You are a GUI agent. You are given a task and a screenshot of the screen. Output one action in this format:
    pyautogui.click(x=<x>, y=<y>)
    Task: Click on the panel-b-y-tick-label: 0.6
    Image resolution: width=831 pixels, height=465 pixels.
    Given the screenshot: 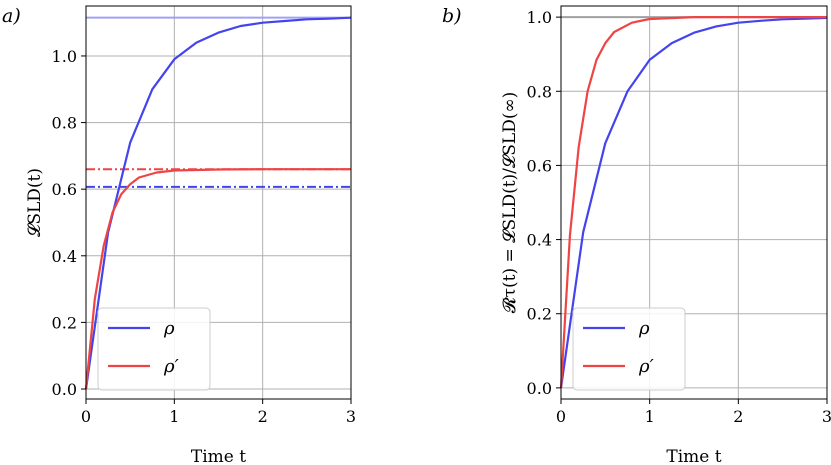 What is the action you would take?
    pyautogui.click(x=539, y=165)
    